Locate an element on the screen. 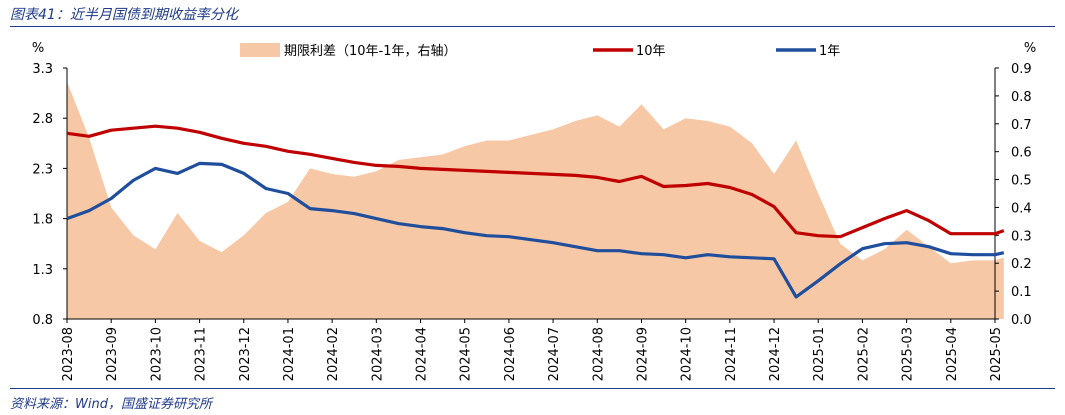 The image size is (1065, 415). right-tick-label: 0.1 is located at coordinates (1021, 292).